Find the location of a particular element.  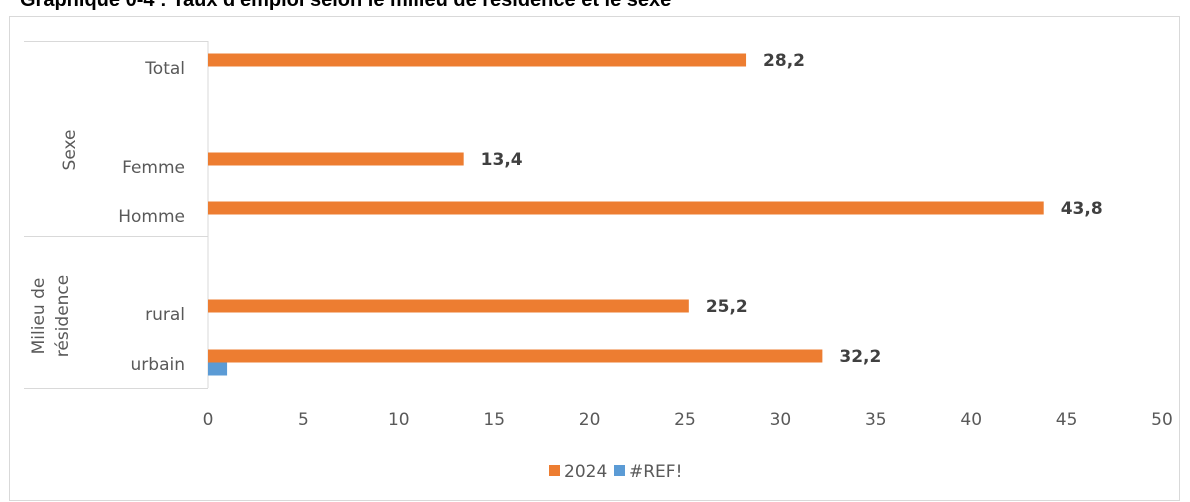

bar-2024-rural is located at coordinates (448, 306).